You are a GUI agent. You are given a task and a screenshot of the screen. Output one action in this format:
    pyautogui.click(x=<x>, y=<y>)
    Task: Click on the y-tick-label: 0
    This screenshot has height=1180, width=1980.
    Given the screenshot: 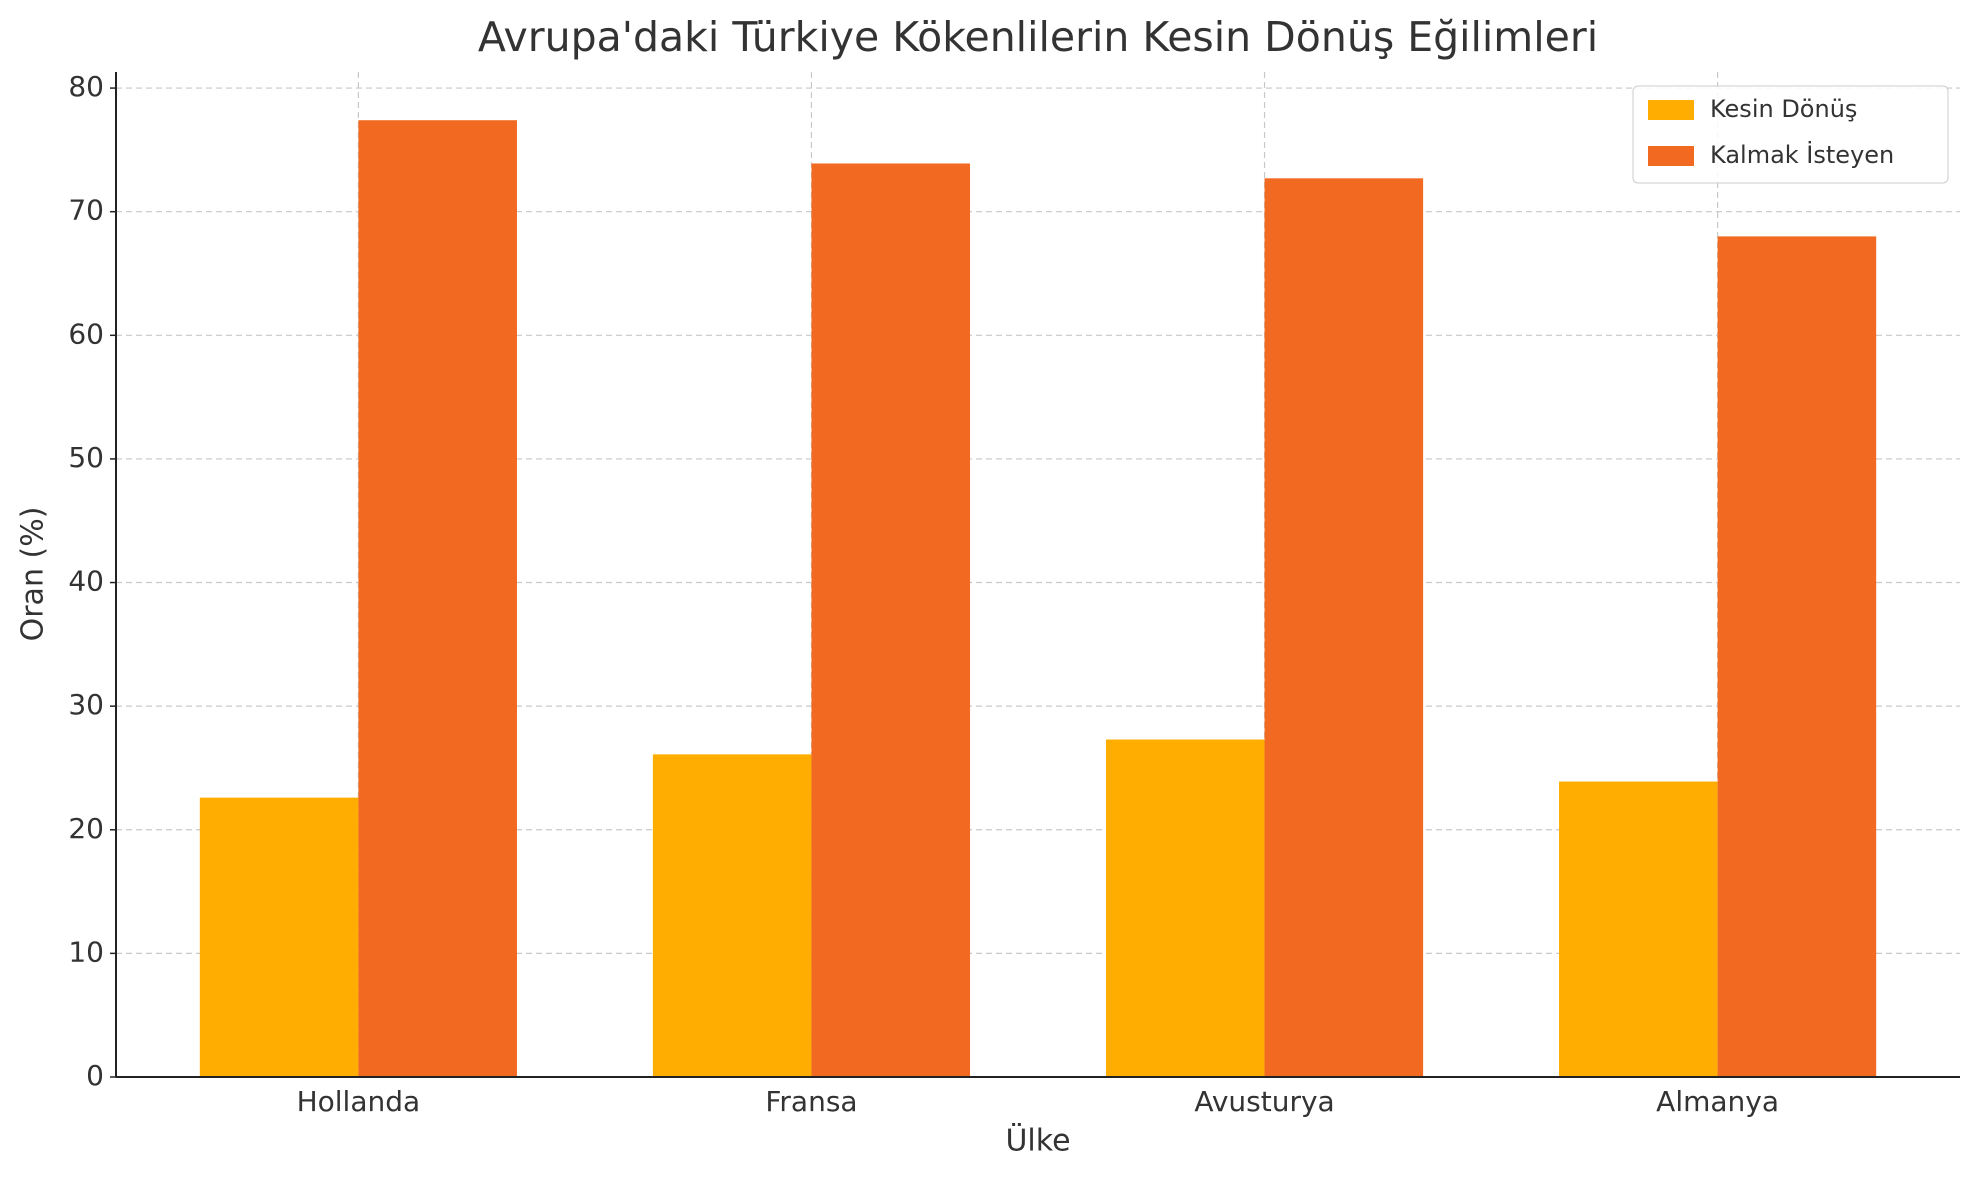 What is the action you would take?
    pyautogui.click(x=95, y=1075)
    